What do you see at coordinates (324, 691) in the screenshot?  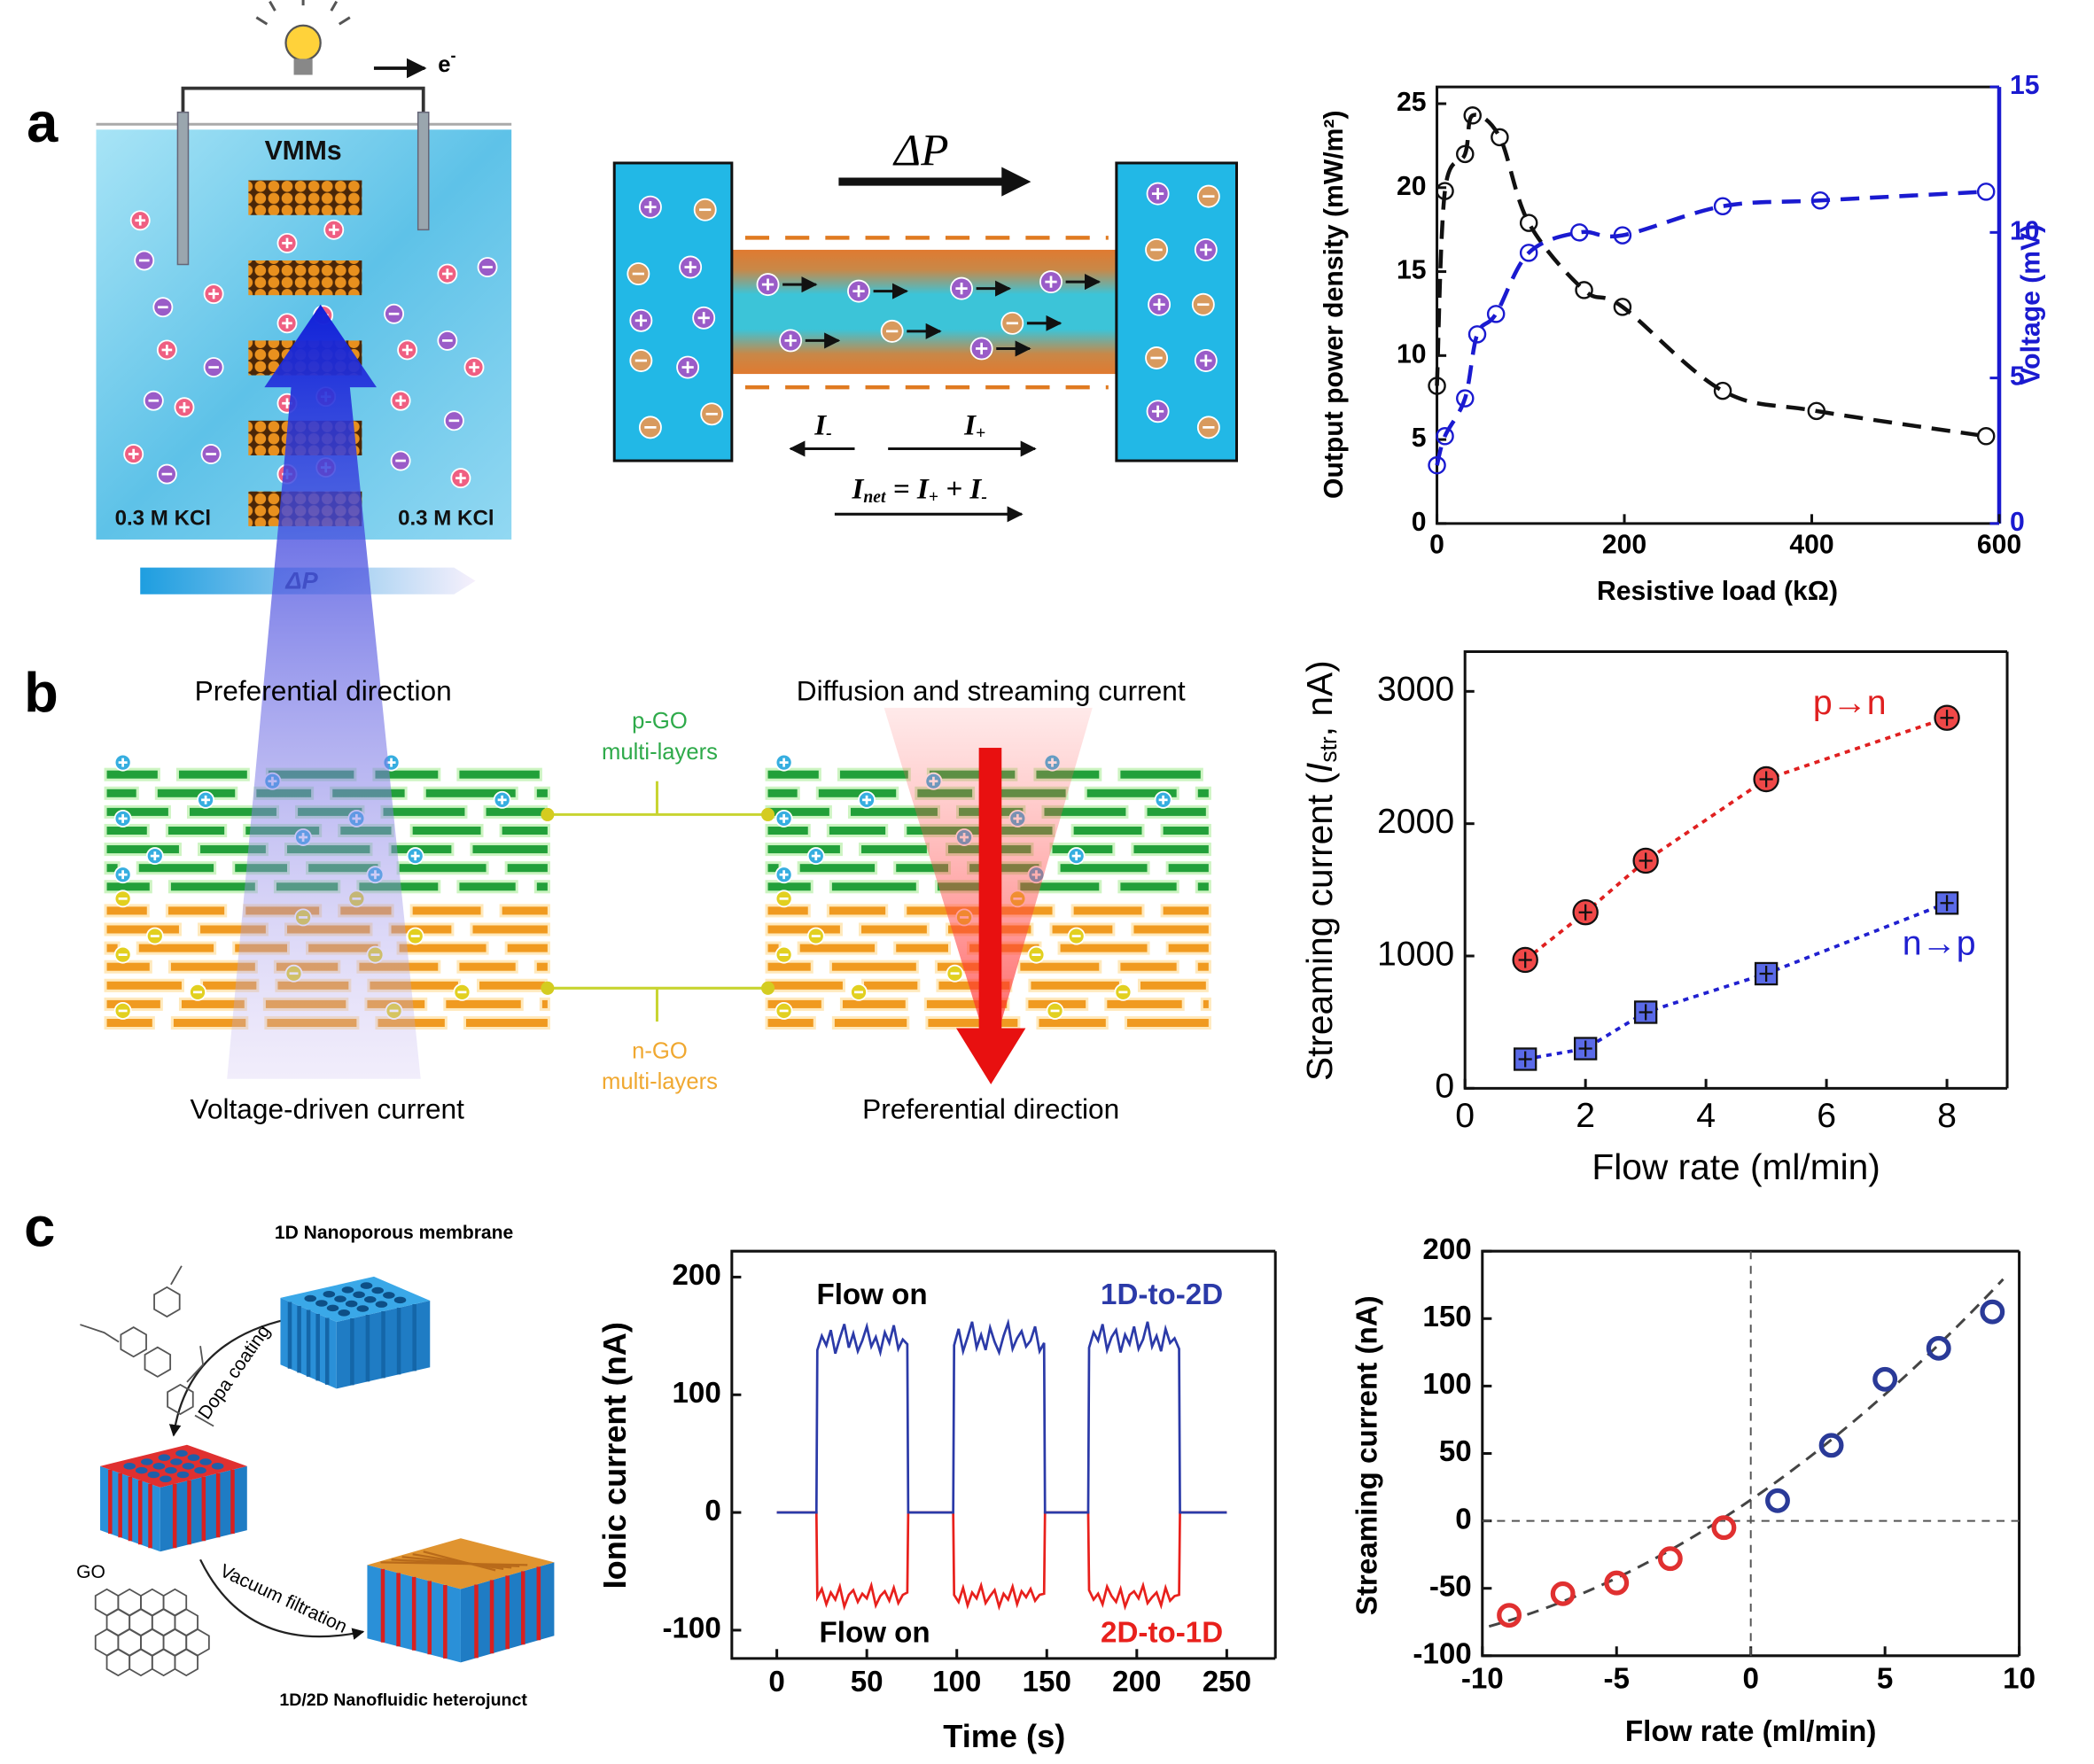 I see `blue-arrow` at bounding box center [324, 691].